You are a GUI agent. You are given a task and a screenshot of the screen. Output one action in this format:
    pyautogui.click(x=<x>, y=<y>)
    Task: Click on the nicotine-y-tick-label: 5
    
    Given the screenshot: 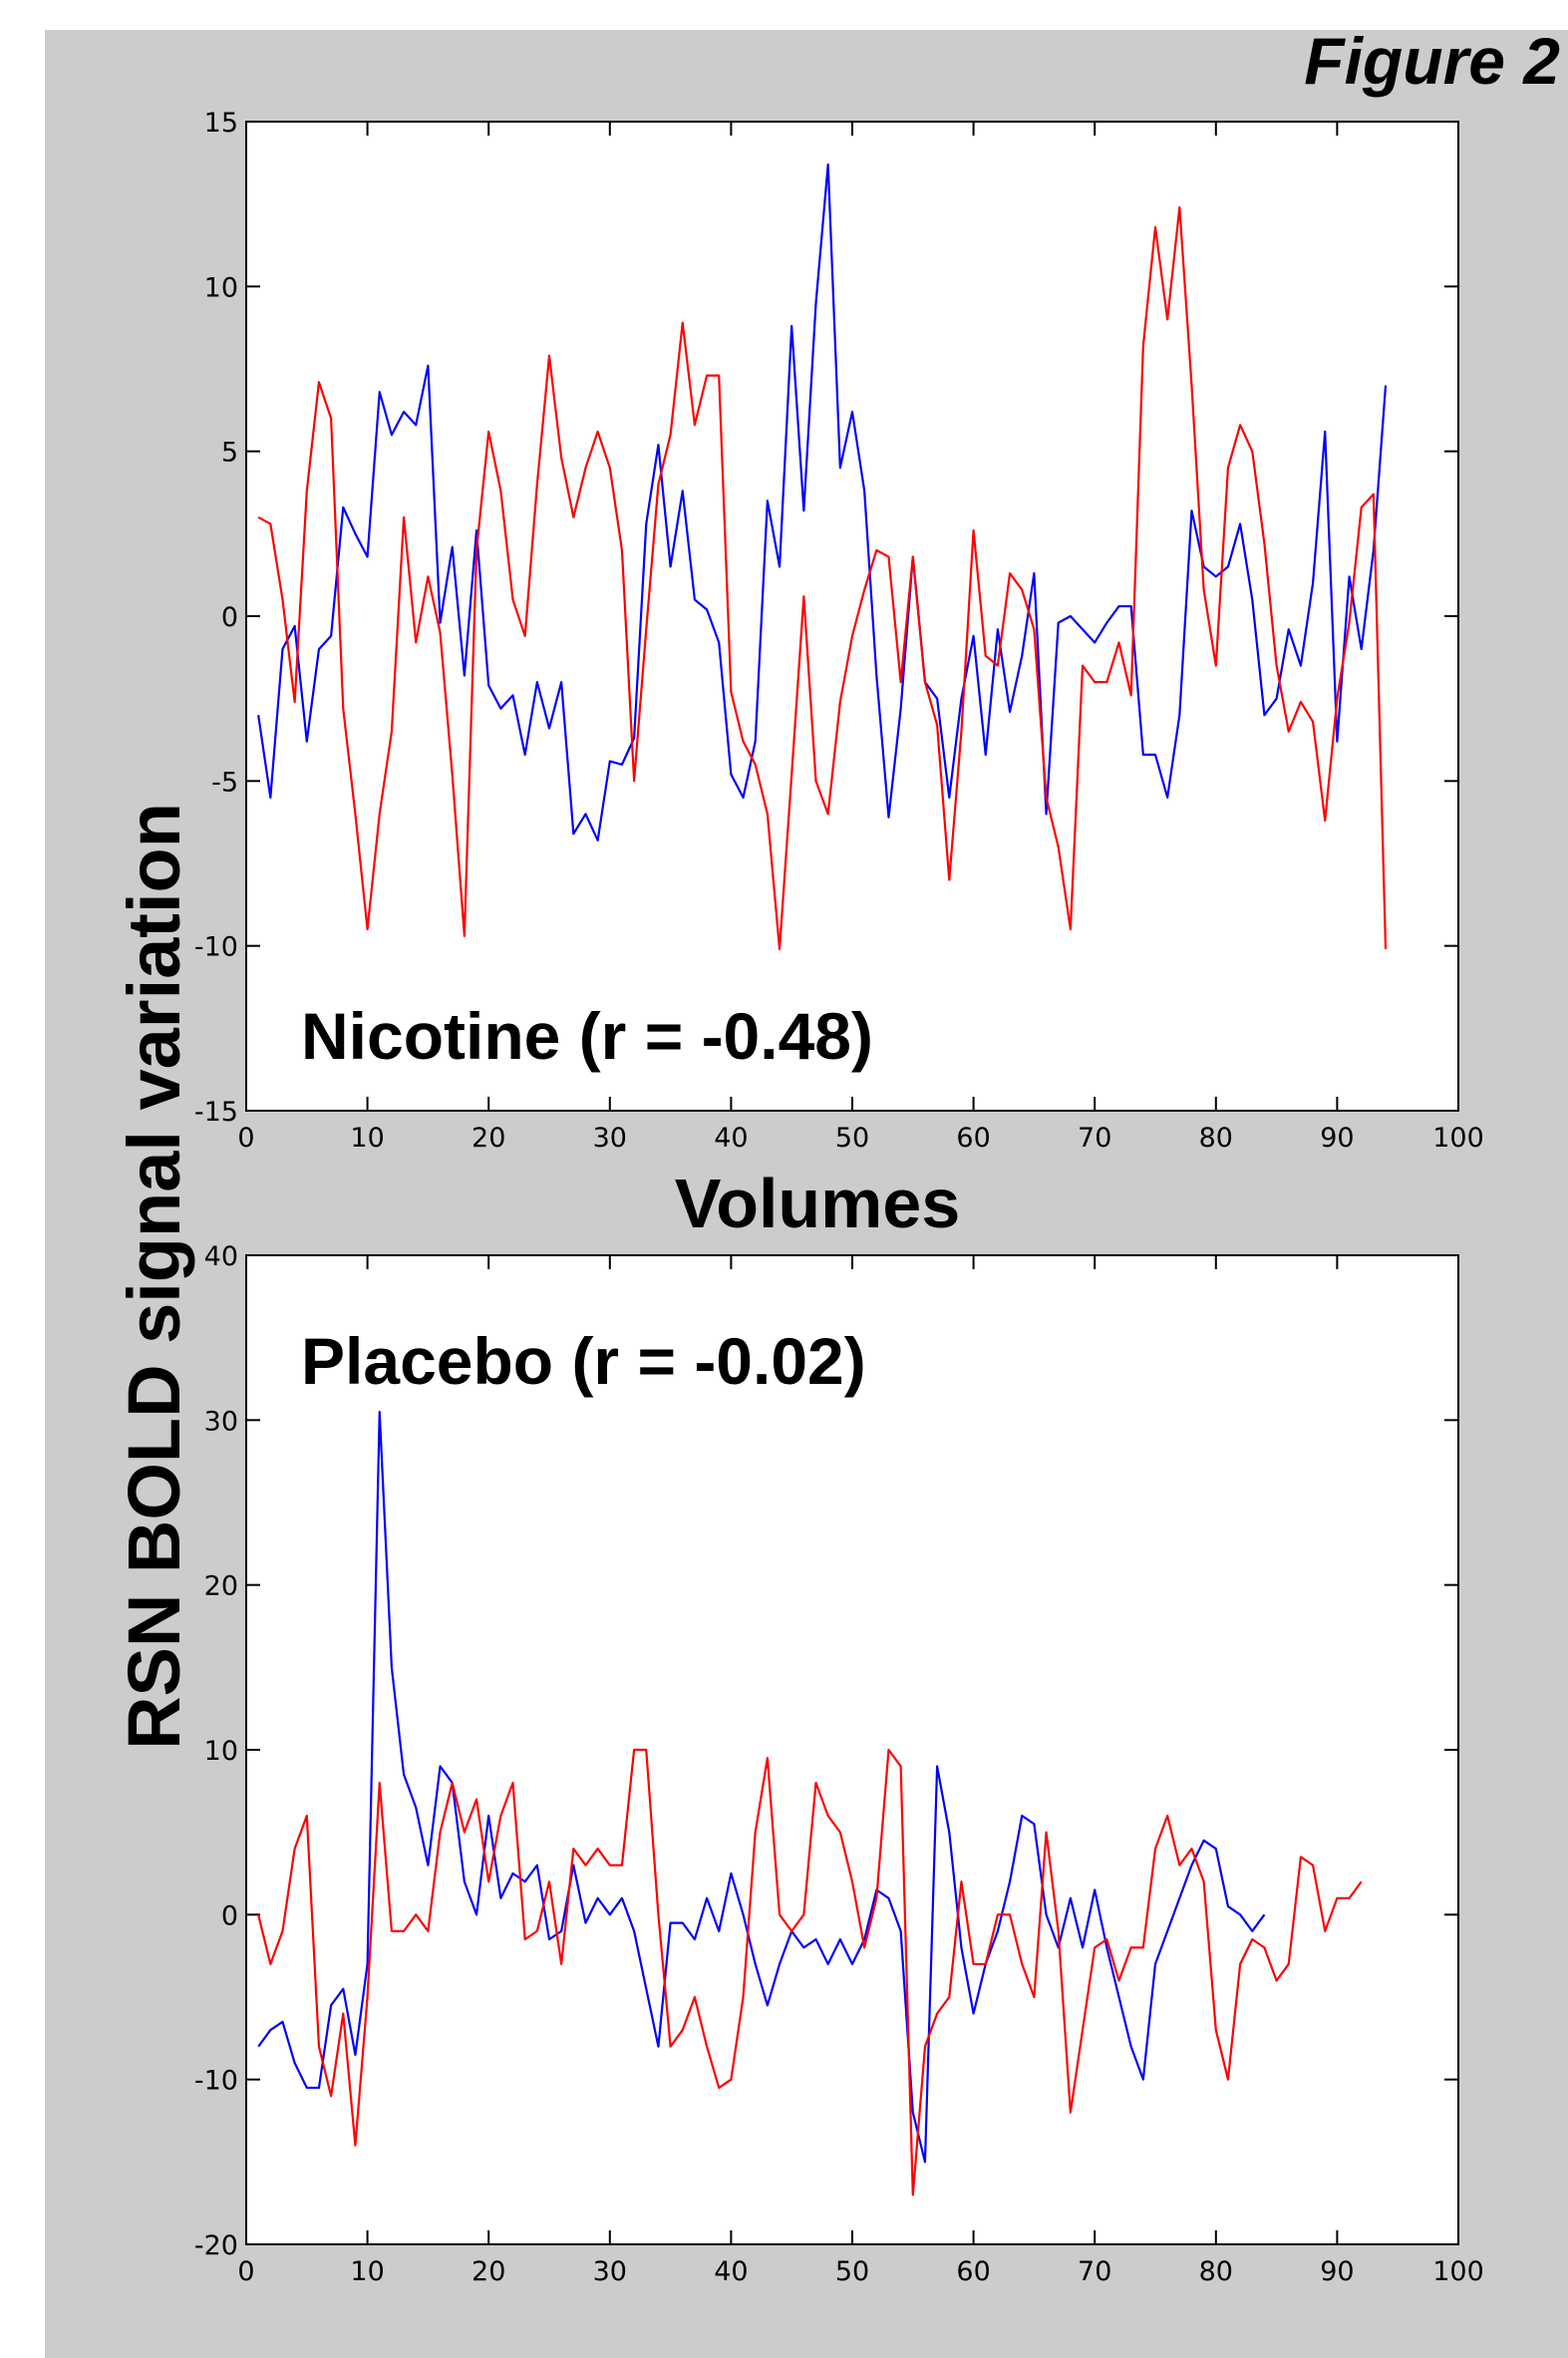 What is the action you would take?
    pyautogui.click(x=229, y=453)
    